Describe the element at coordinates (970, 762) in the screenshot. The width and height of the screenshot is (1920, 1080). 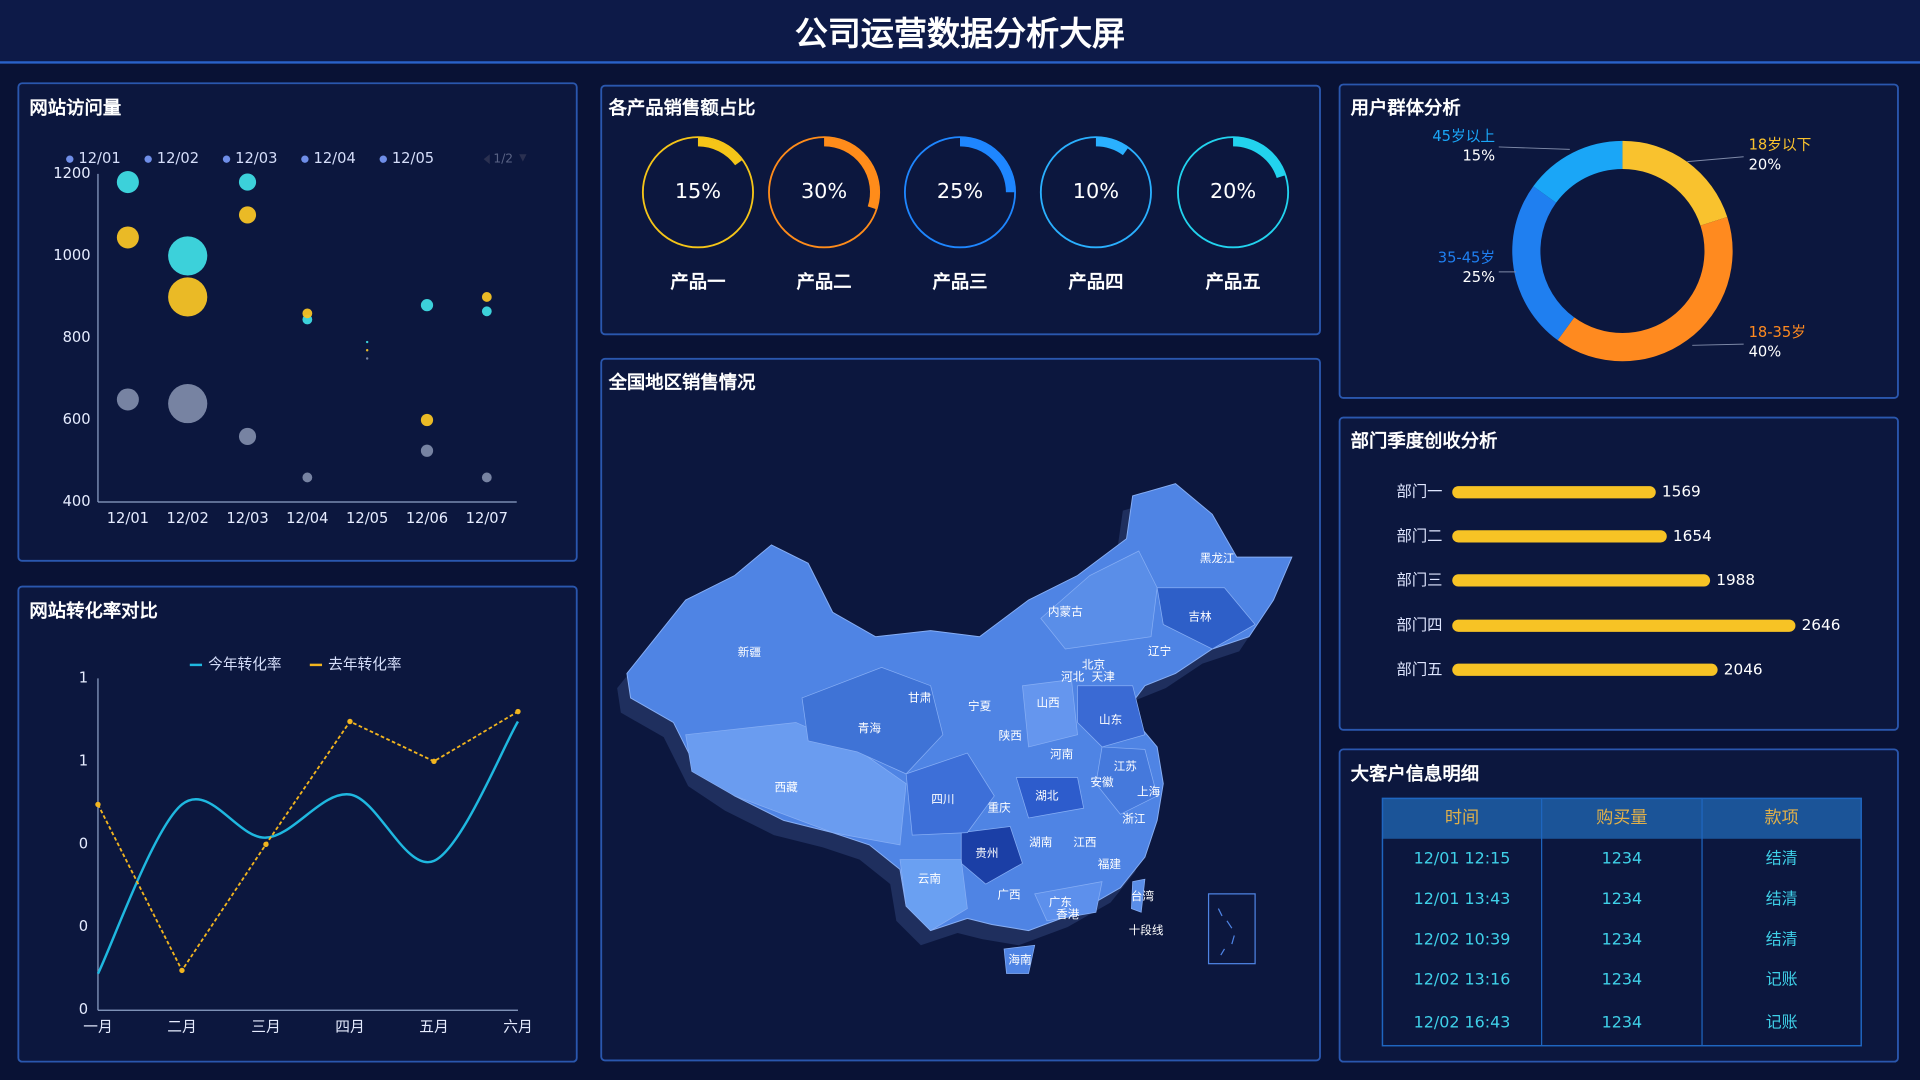
I see `map-regions` at that location.